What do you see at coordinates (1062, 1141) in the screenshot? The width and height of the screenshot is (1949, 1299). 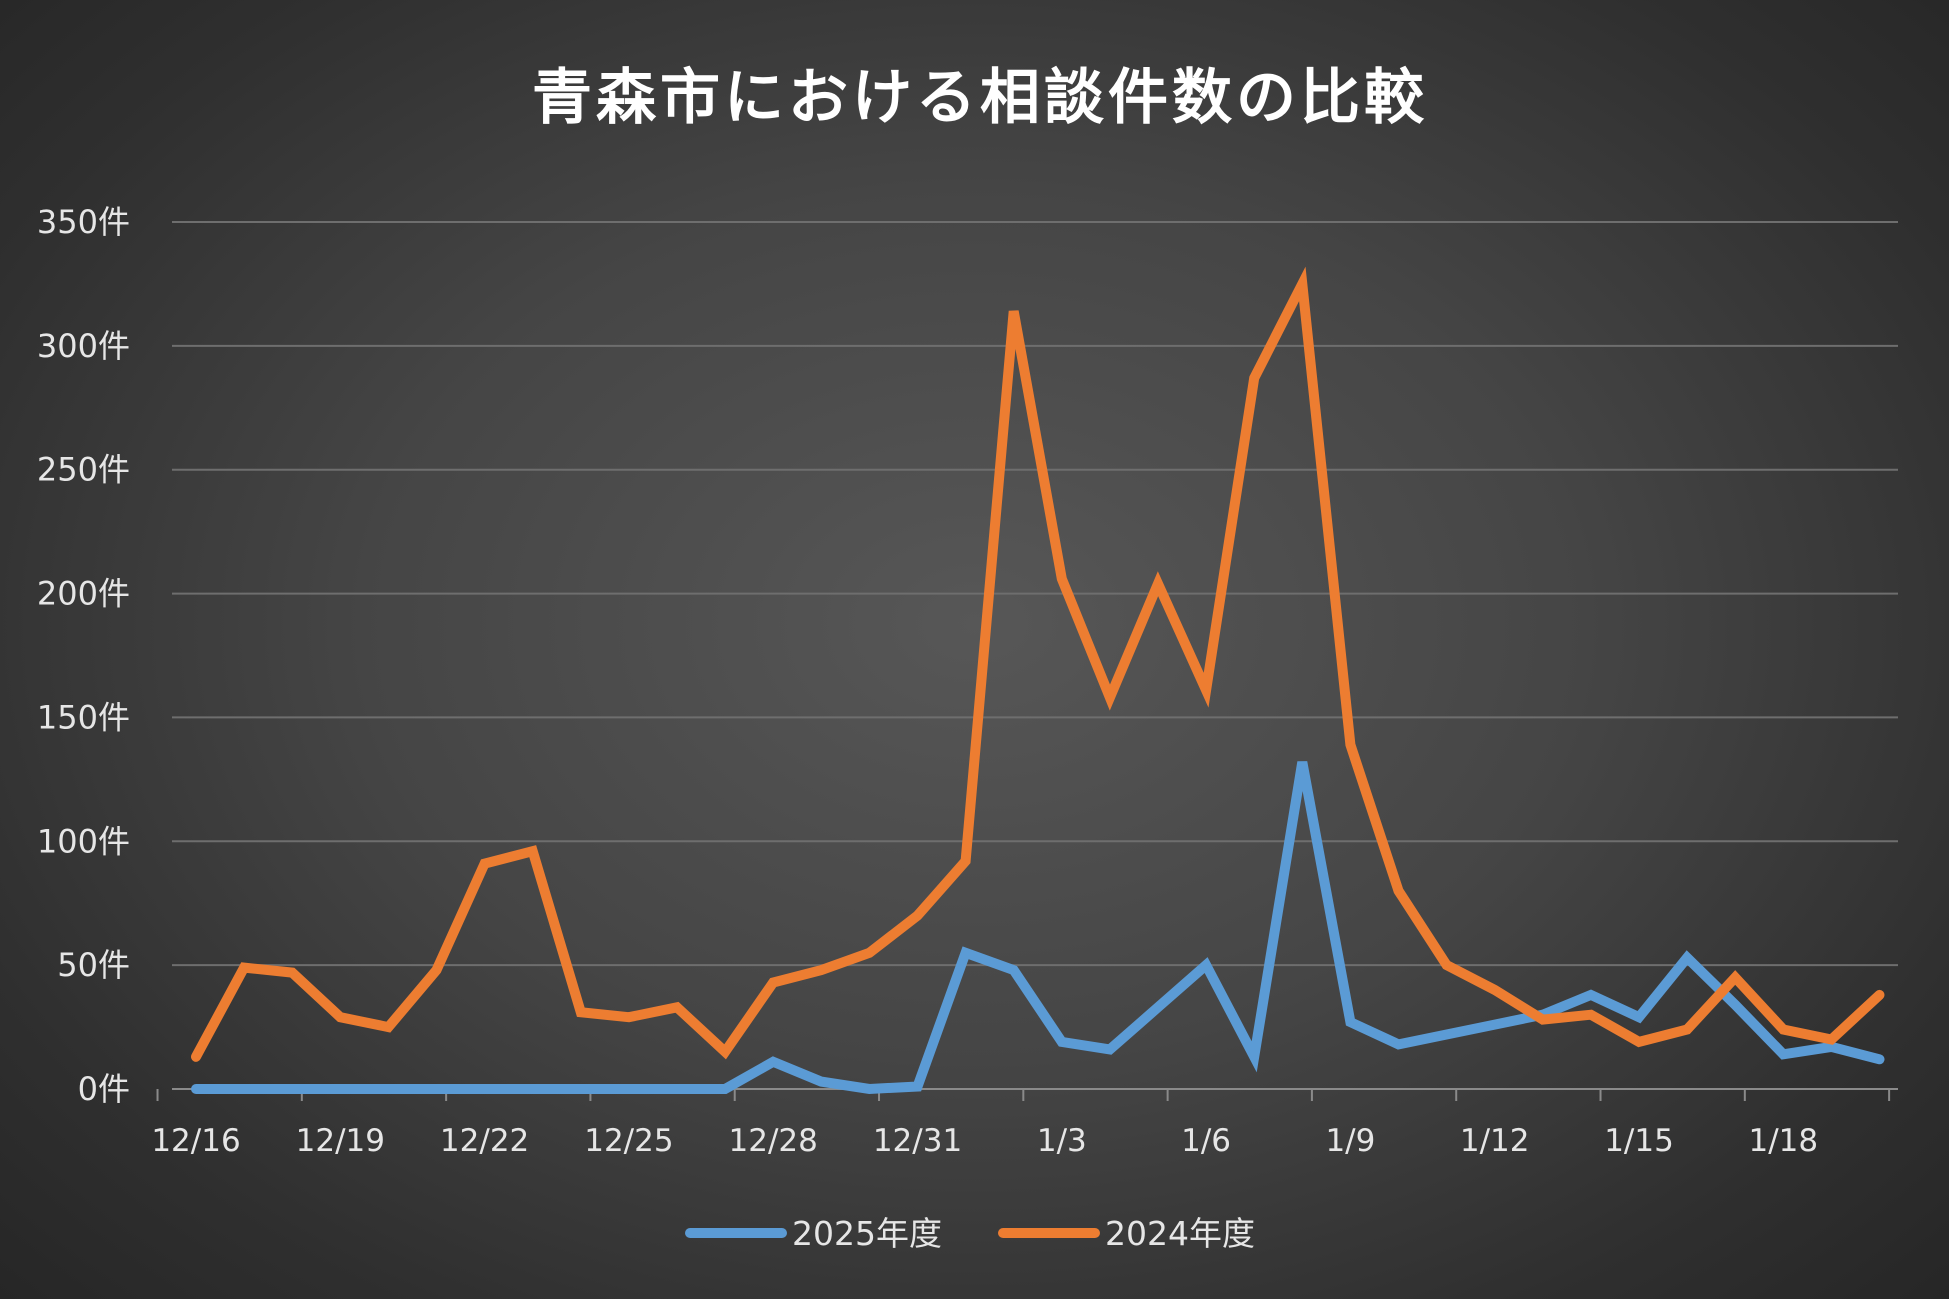 I see `x-tick-label: 1/3` at bounding box center [1062, 1141].